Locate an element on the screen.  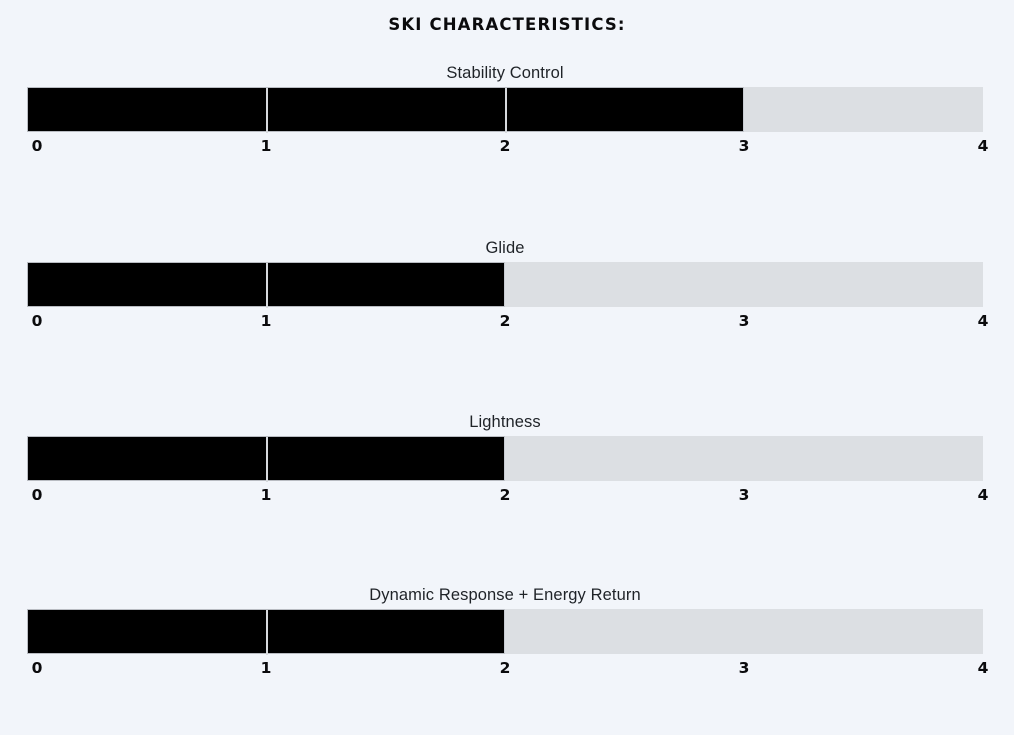
bar-fill-lightness is located at coordinates (266, 459).